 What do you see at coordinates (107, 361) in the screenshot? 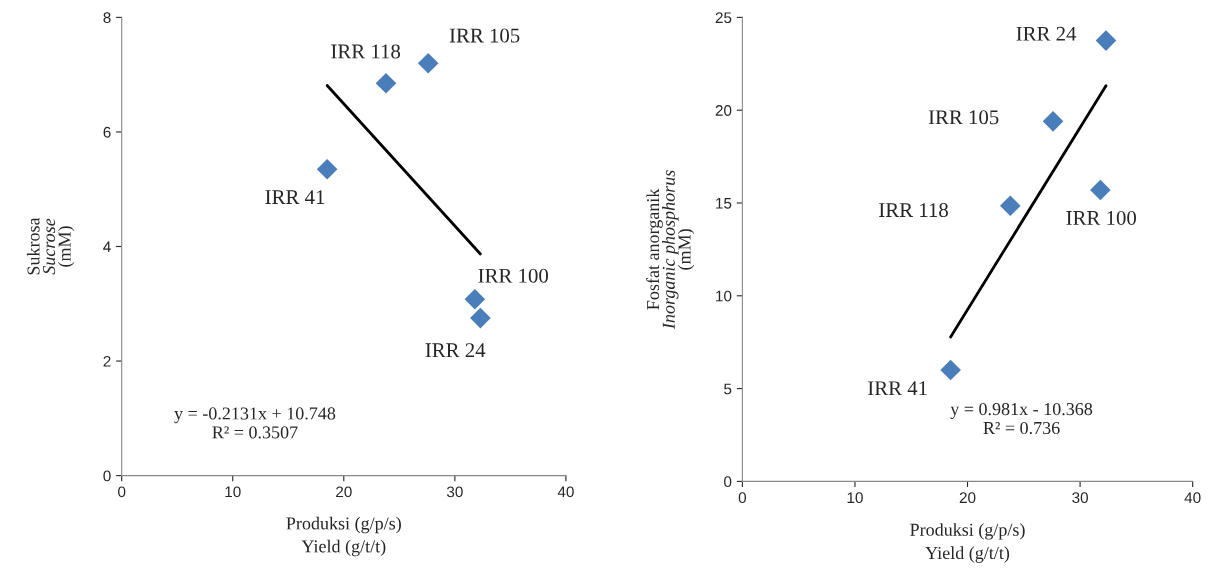
I see `y-tick-label: 2` at bounding box center [107, 361].